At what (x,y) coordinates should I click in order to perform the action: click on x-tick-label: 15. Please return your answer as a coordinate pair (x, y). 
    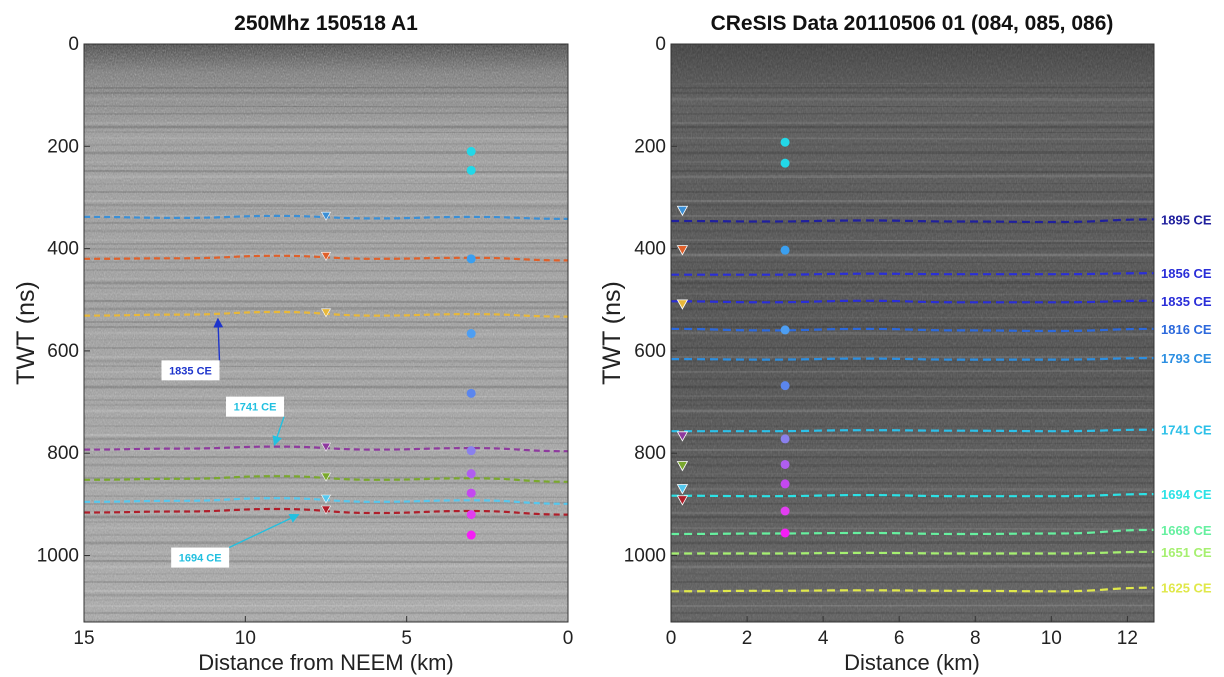
    Looking at the image, I should click on (83, 638).